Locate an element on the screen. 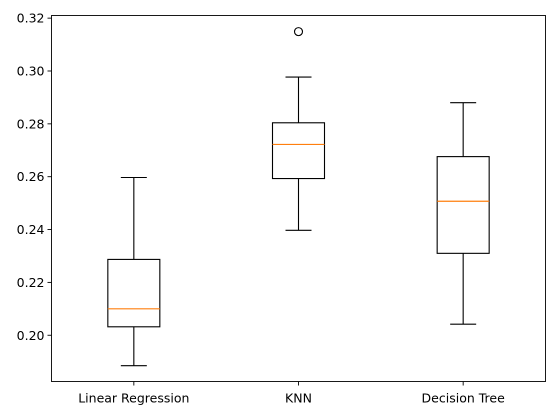 The width and height of the screenshot is (556, 415). y-tick-label: 0.30 is located at coordinates (31, 70).